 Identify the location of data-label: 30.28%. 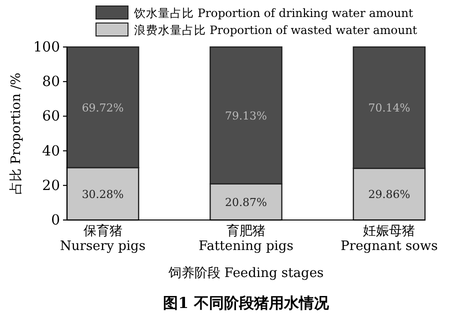
(103, 194).